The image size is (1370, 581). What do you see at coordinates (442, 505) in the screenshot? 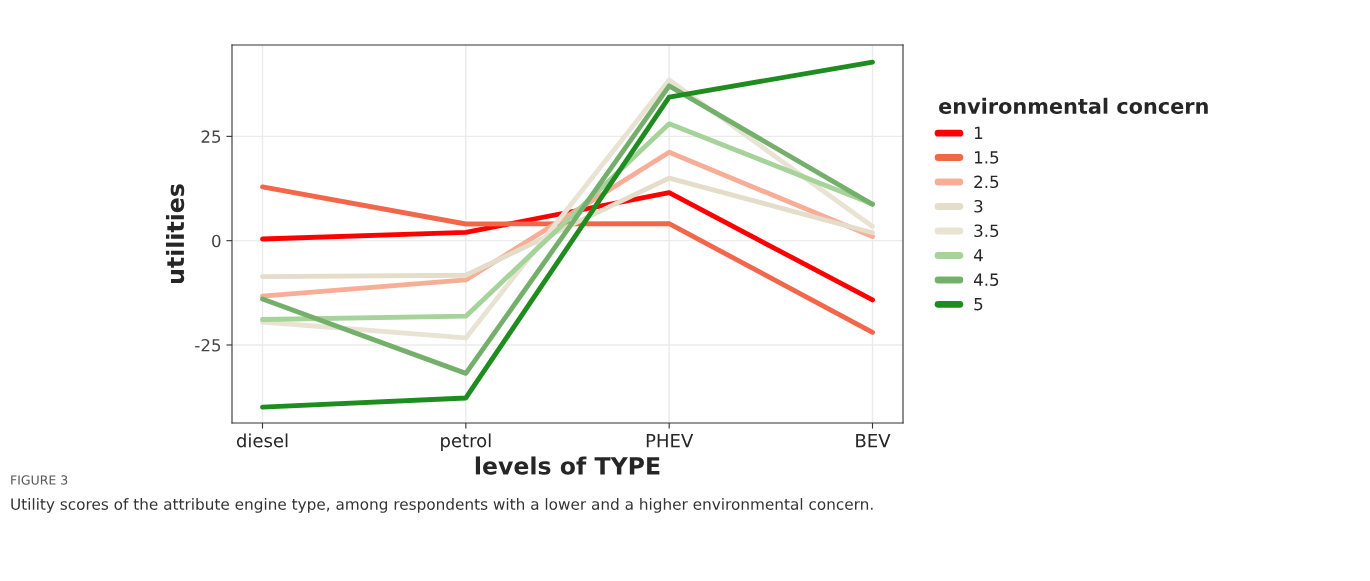
I see `text: Utility scores of the attribute engine type, among respondents with a lower and a higher environmental concern.` at bounding box center [442, 505].